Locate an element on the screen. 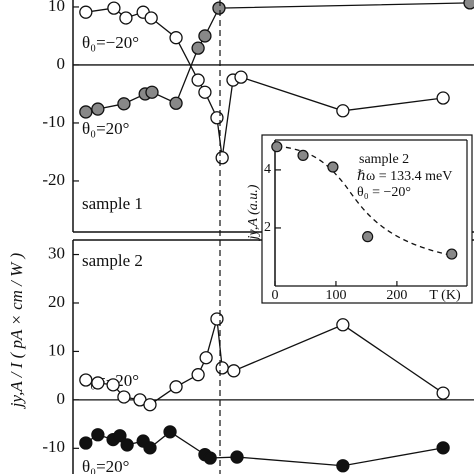 Image resolution: width=474 pixels, height=474 pixels. annotation: θ₀ = −20° is located at coordinates (384, 192).